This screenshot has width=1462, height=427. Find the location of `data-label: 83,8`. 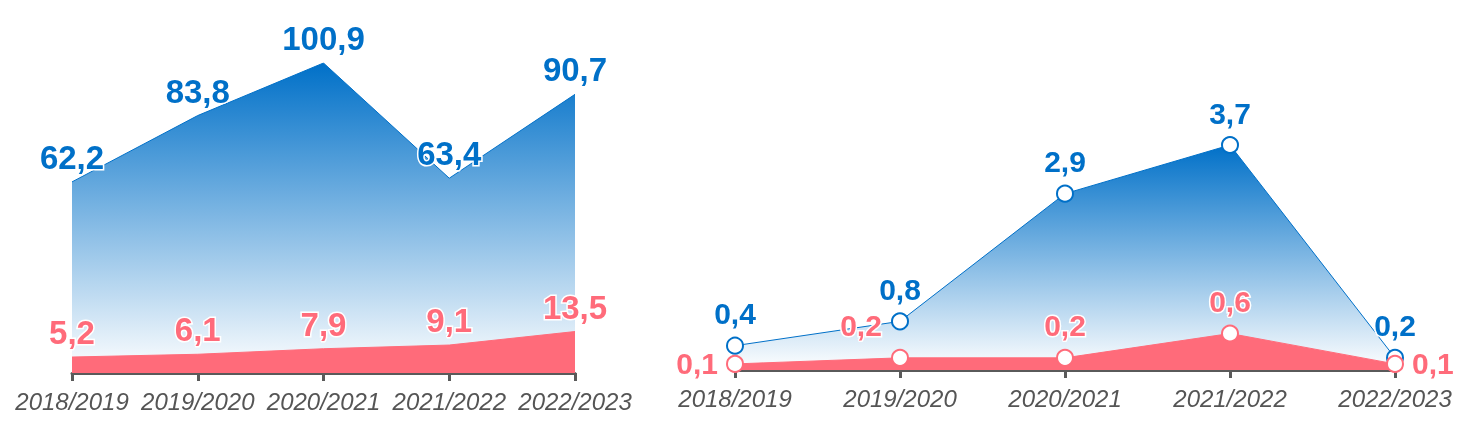

data-label: 83,8 is located at coordinates (197, 91).